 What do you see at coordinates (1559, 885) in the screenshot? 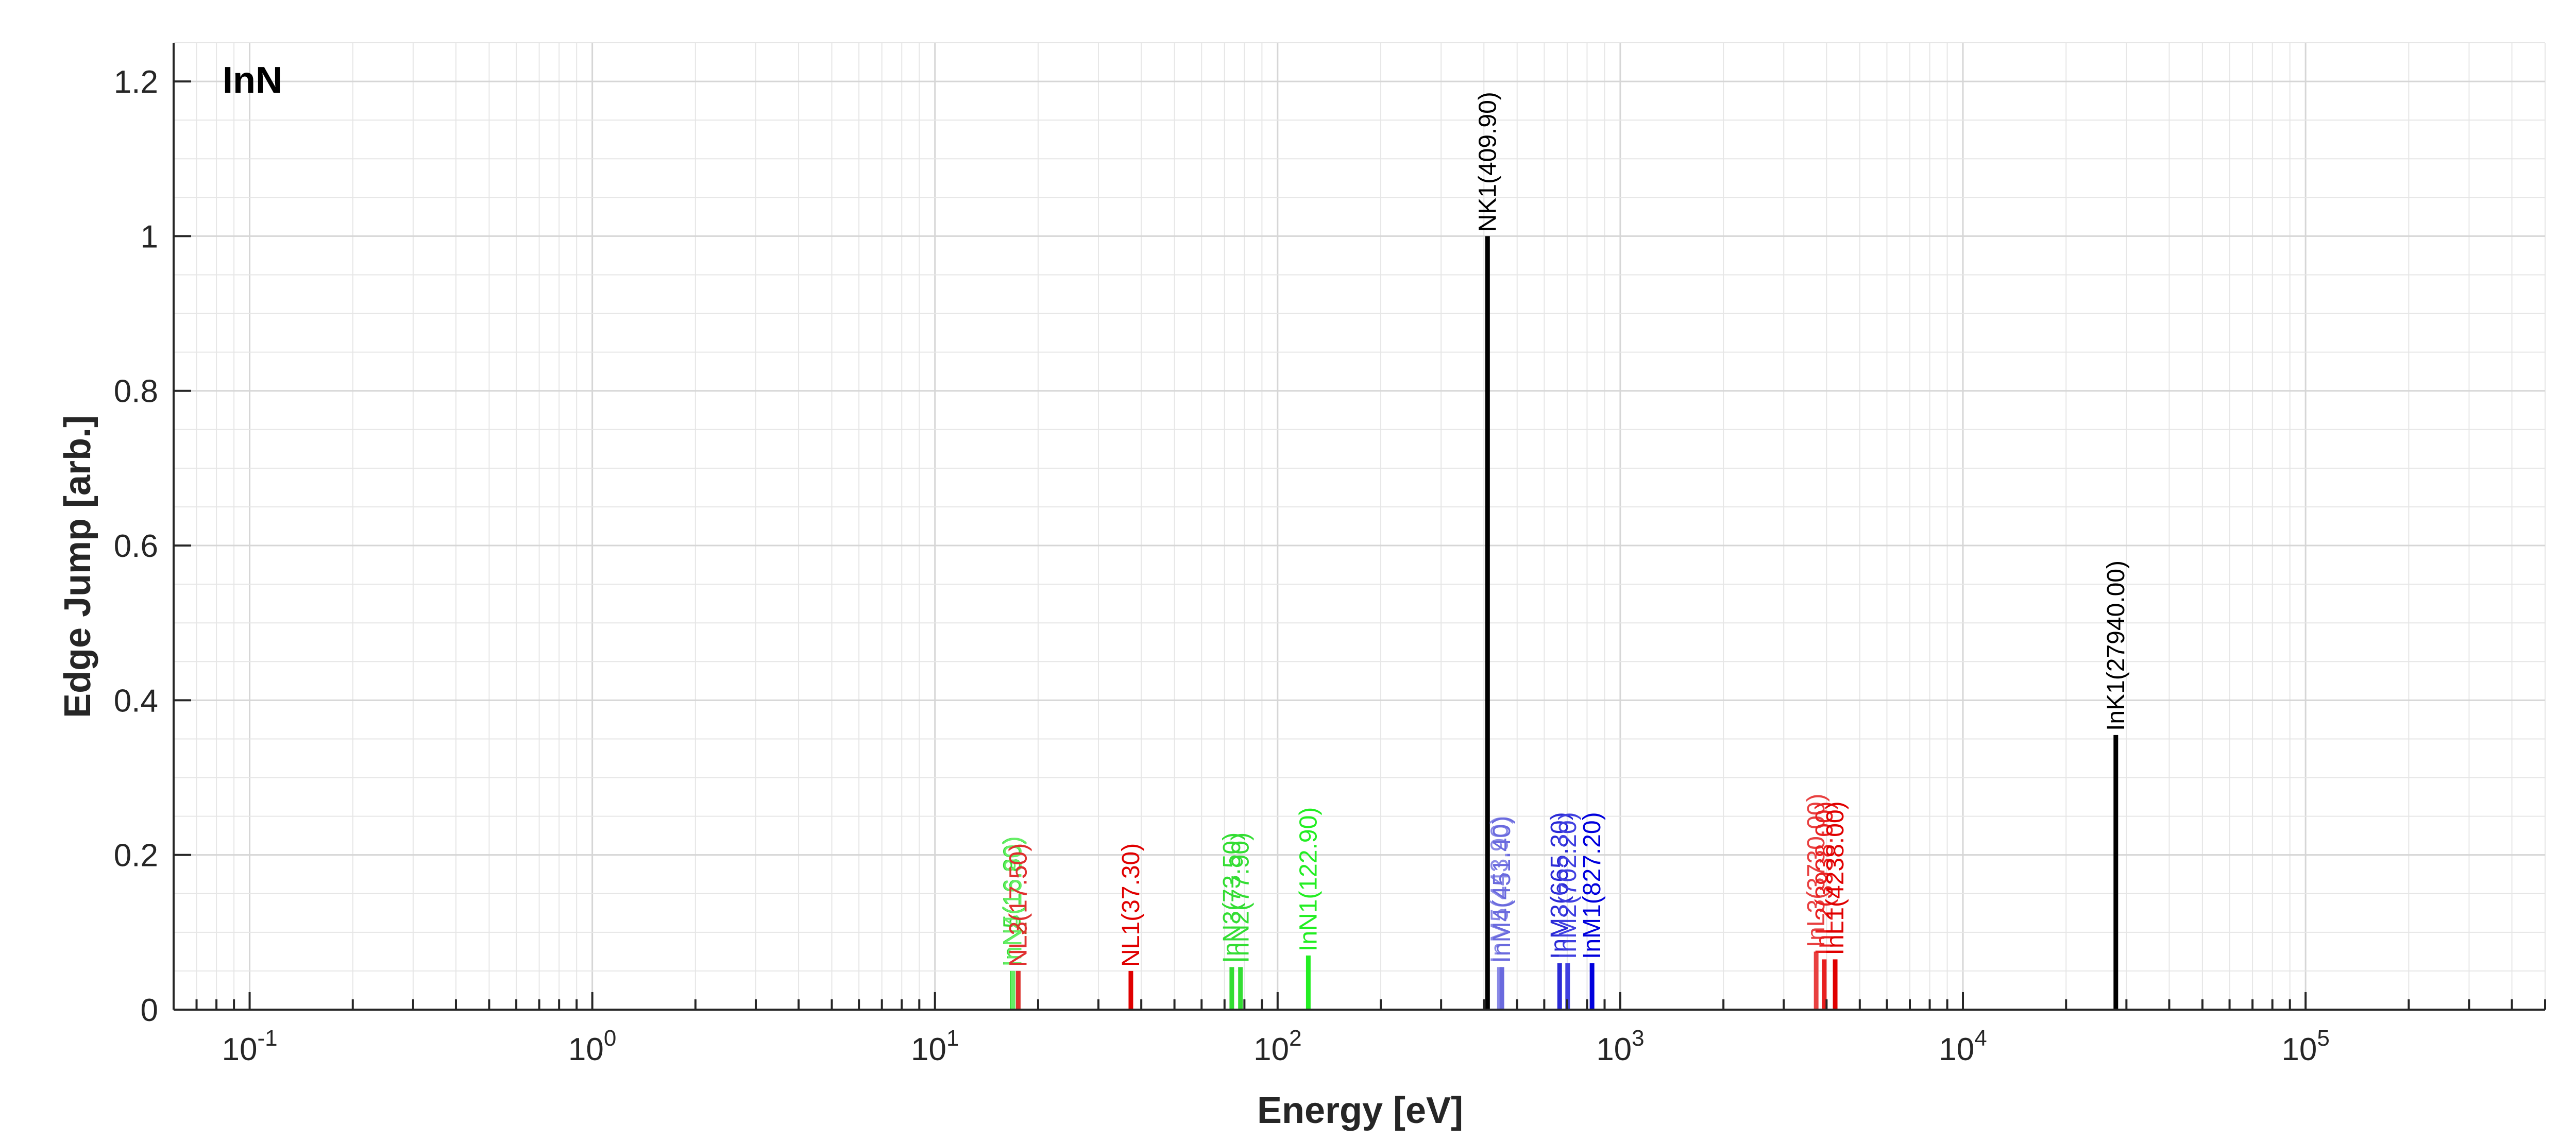
I see `edge-label: InM3(665.30)` at bounding box center [1559, 885].